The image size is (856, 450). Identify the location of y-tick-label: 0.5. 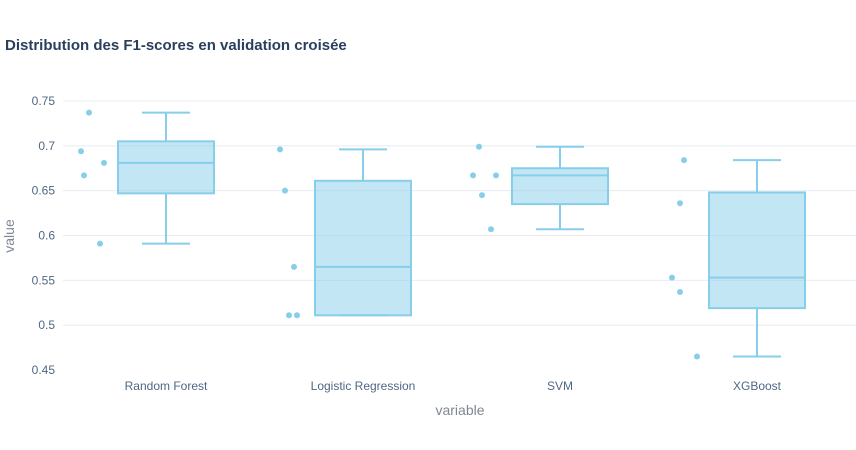
(46, 325).